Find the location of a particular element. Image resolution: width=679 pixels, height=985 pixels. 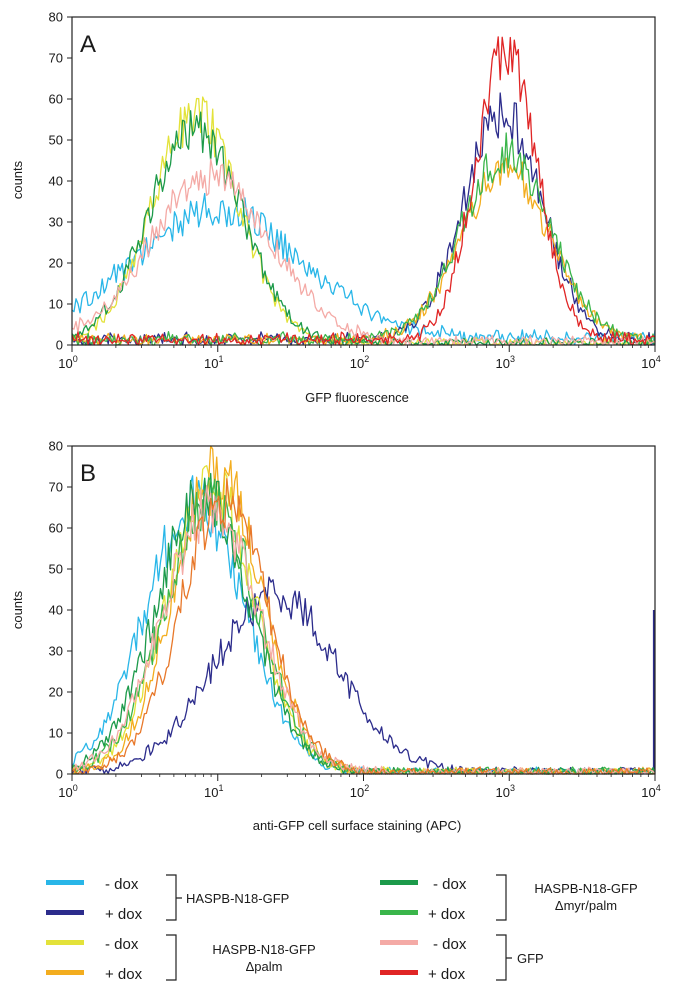

legend-group-palm: HASPB-N18-GFP is located at coordinates (263, 949).